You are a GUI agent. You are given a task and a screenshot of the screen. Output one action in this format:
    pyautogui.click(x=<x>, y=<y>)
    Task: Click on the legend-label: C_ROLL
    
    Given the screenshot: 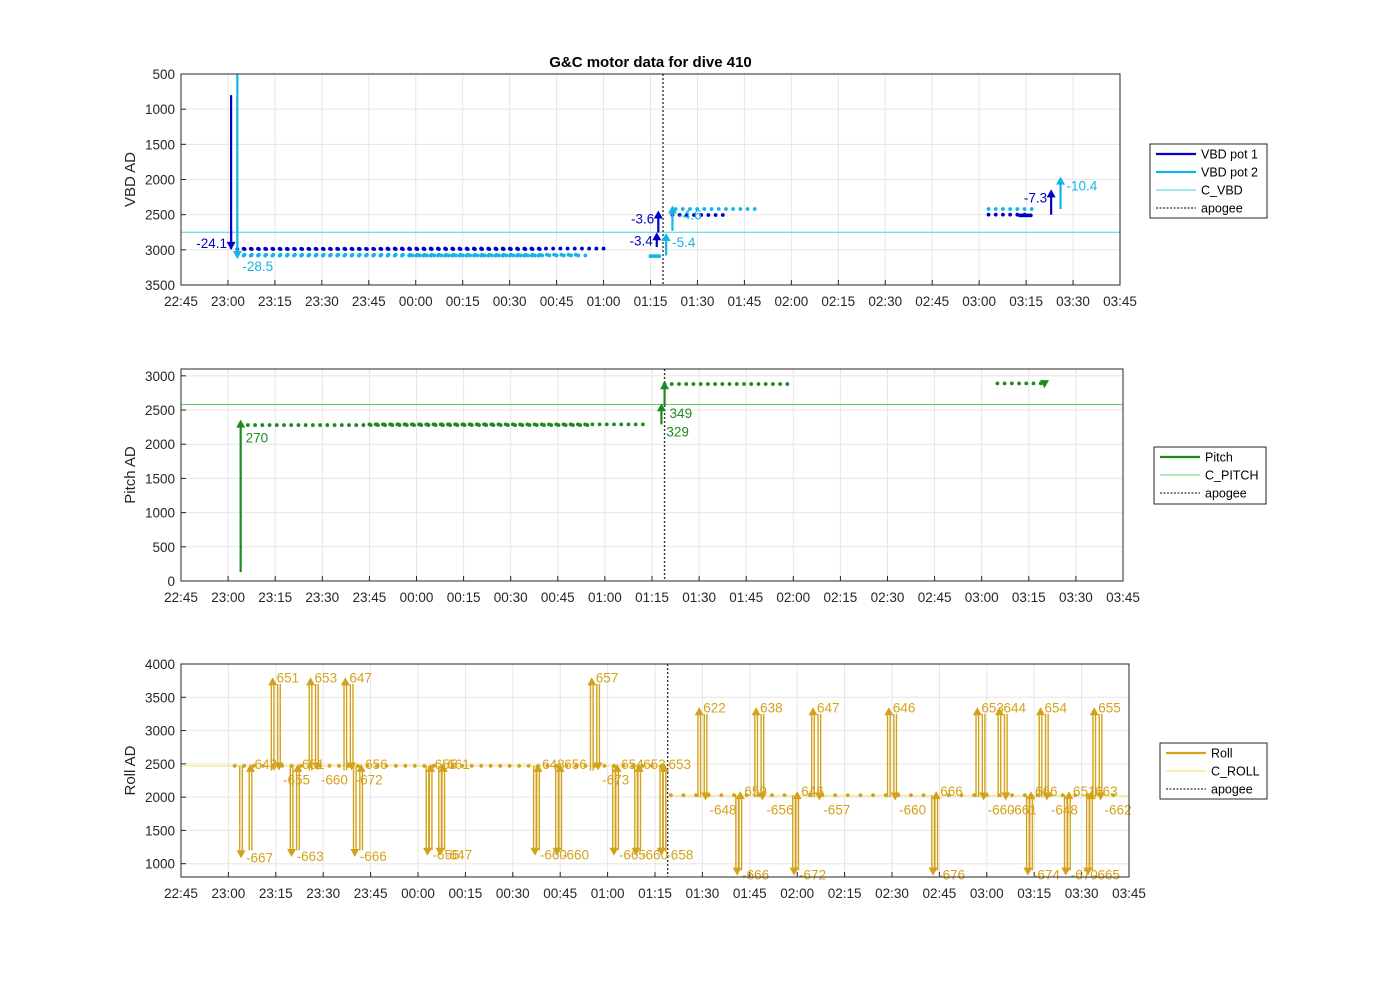 What is the action you would take?
    pyautogui.click(x=1235, y=772)
    